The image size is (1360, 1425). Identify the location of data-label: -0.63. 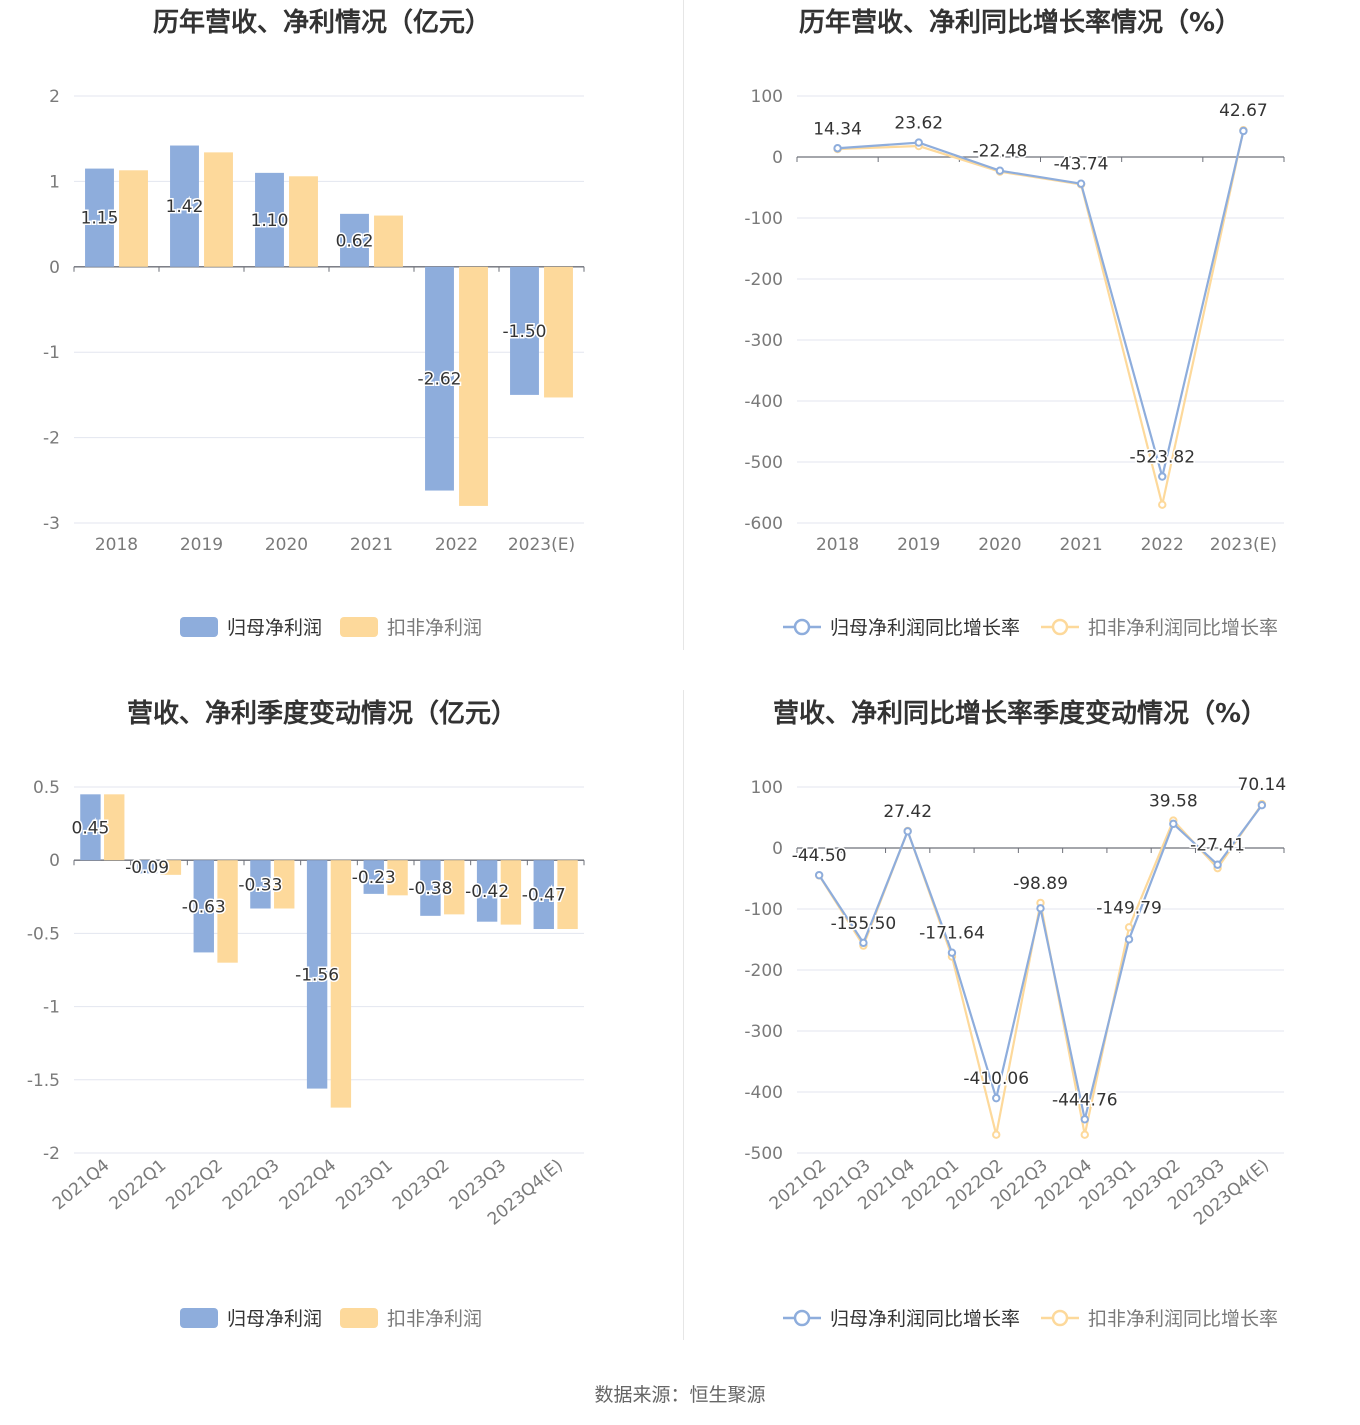
(204, 907).